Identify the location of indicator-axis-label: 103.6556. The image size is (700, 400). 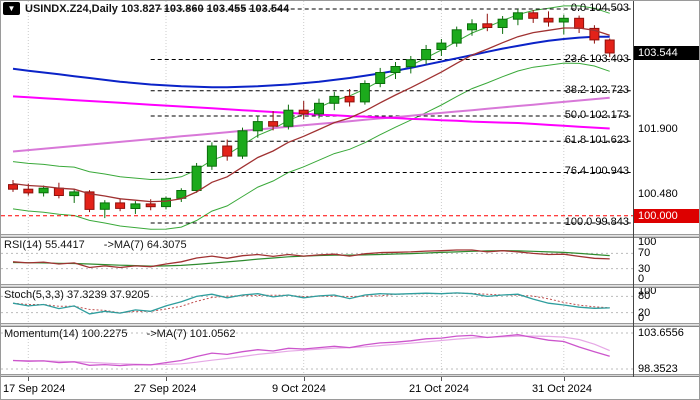
(661, 333).